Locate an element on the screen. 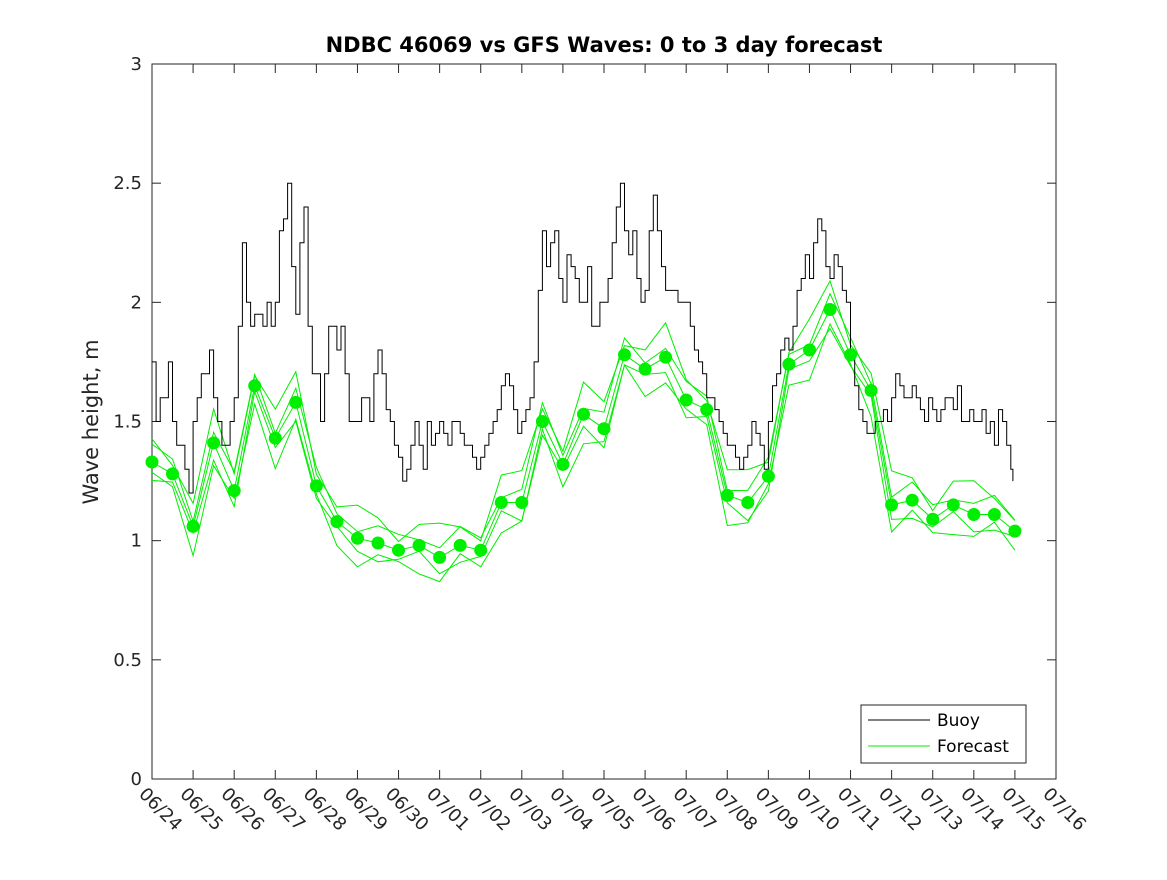  legend: Buoy Forecast is located at coordinates (943, 734).